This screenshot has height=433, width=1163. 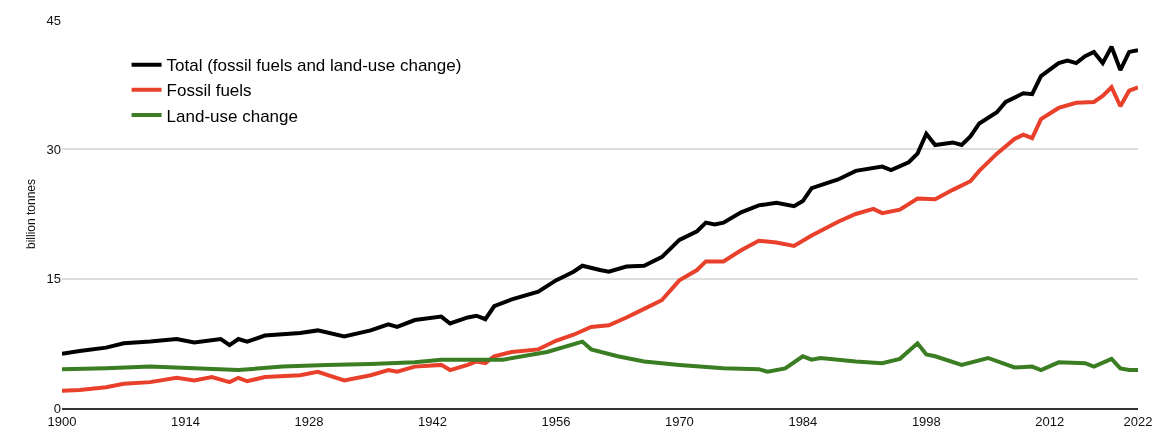 I want to click on y-tick-label: 0, so click(x=57, y=408).